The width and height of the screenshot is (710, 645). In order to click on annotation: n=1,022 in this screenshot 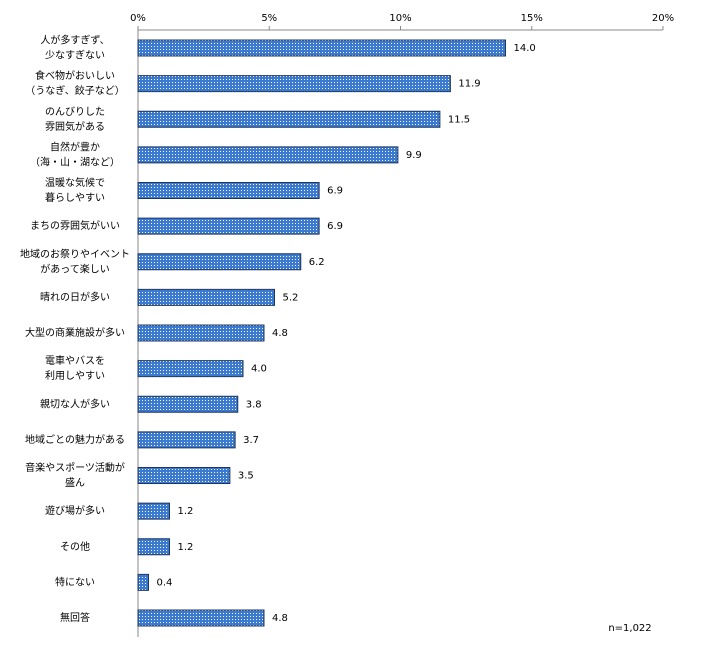, I will do `click(629, 628)`.